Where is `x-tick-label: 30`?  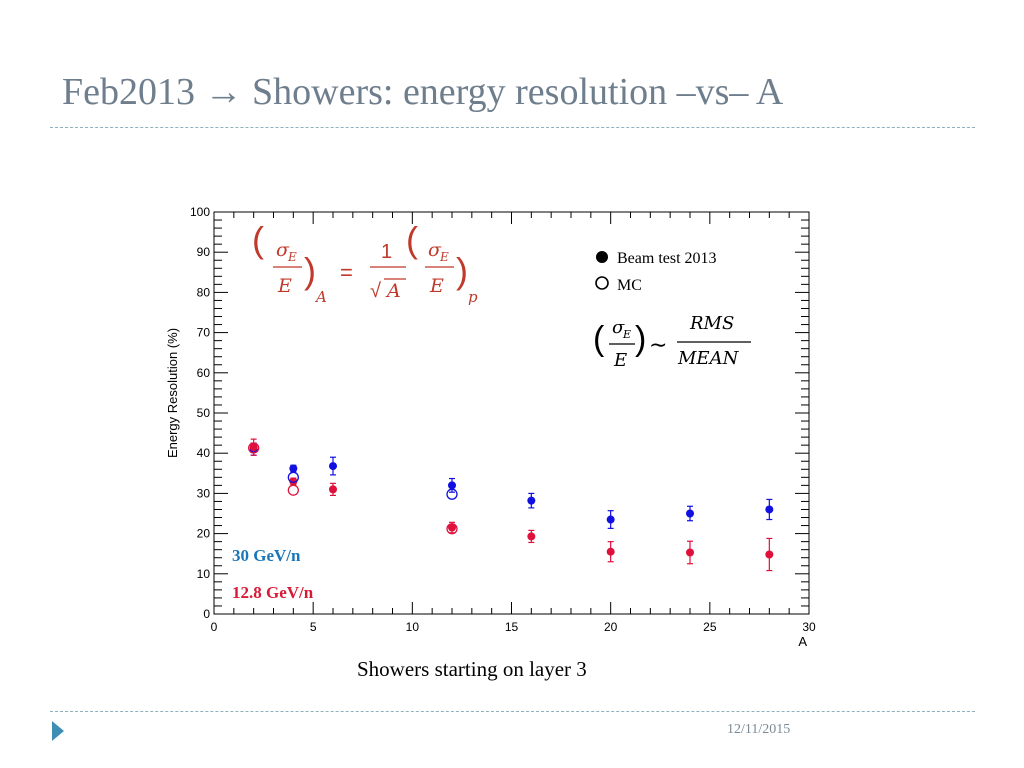
x-tick-label: 30 is located at coordinates (809, 627).